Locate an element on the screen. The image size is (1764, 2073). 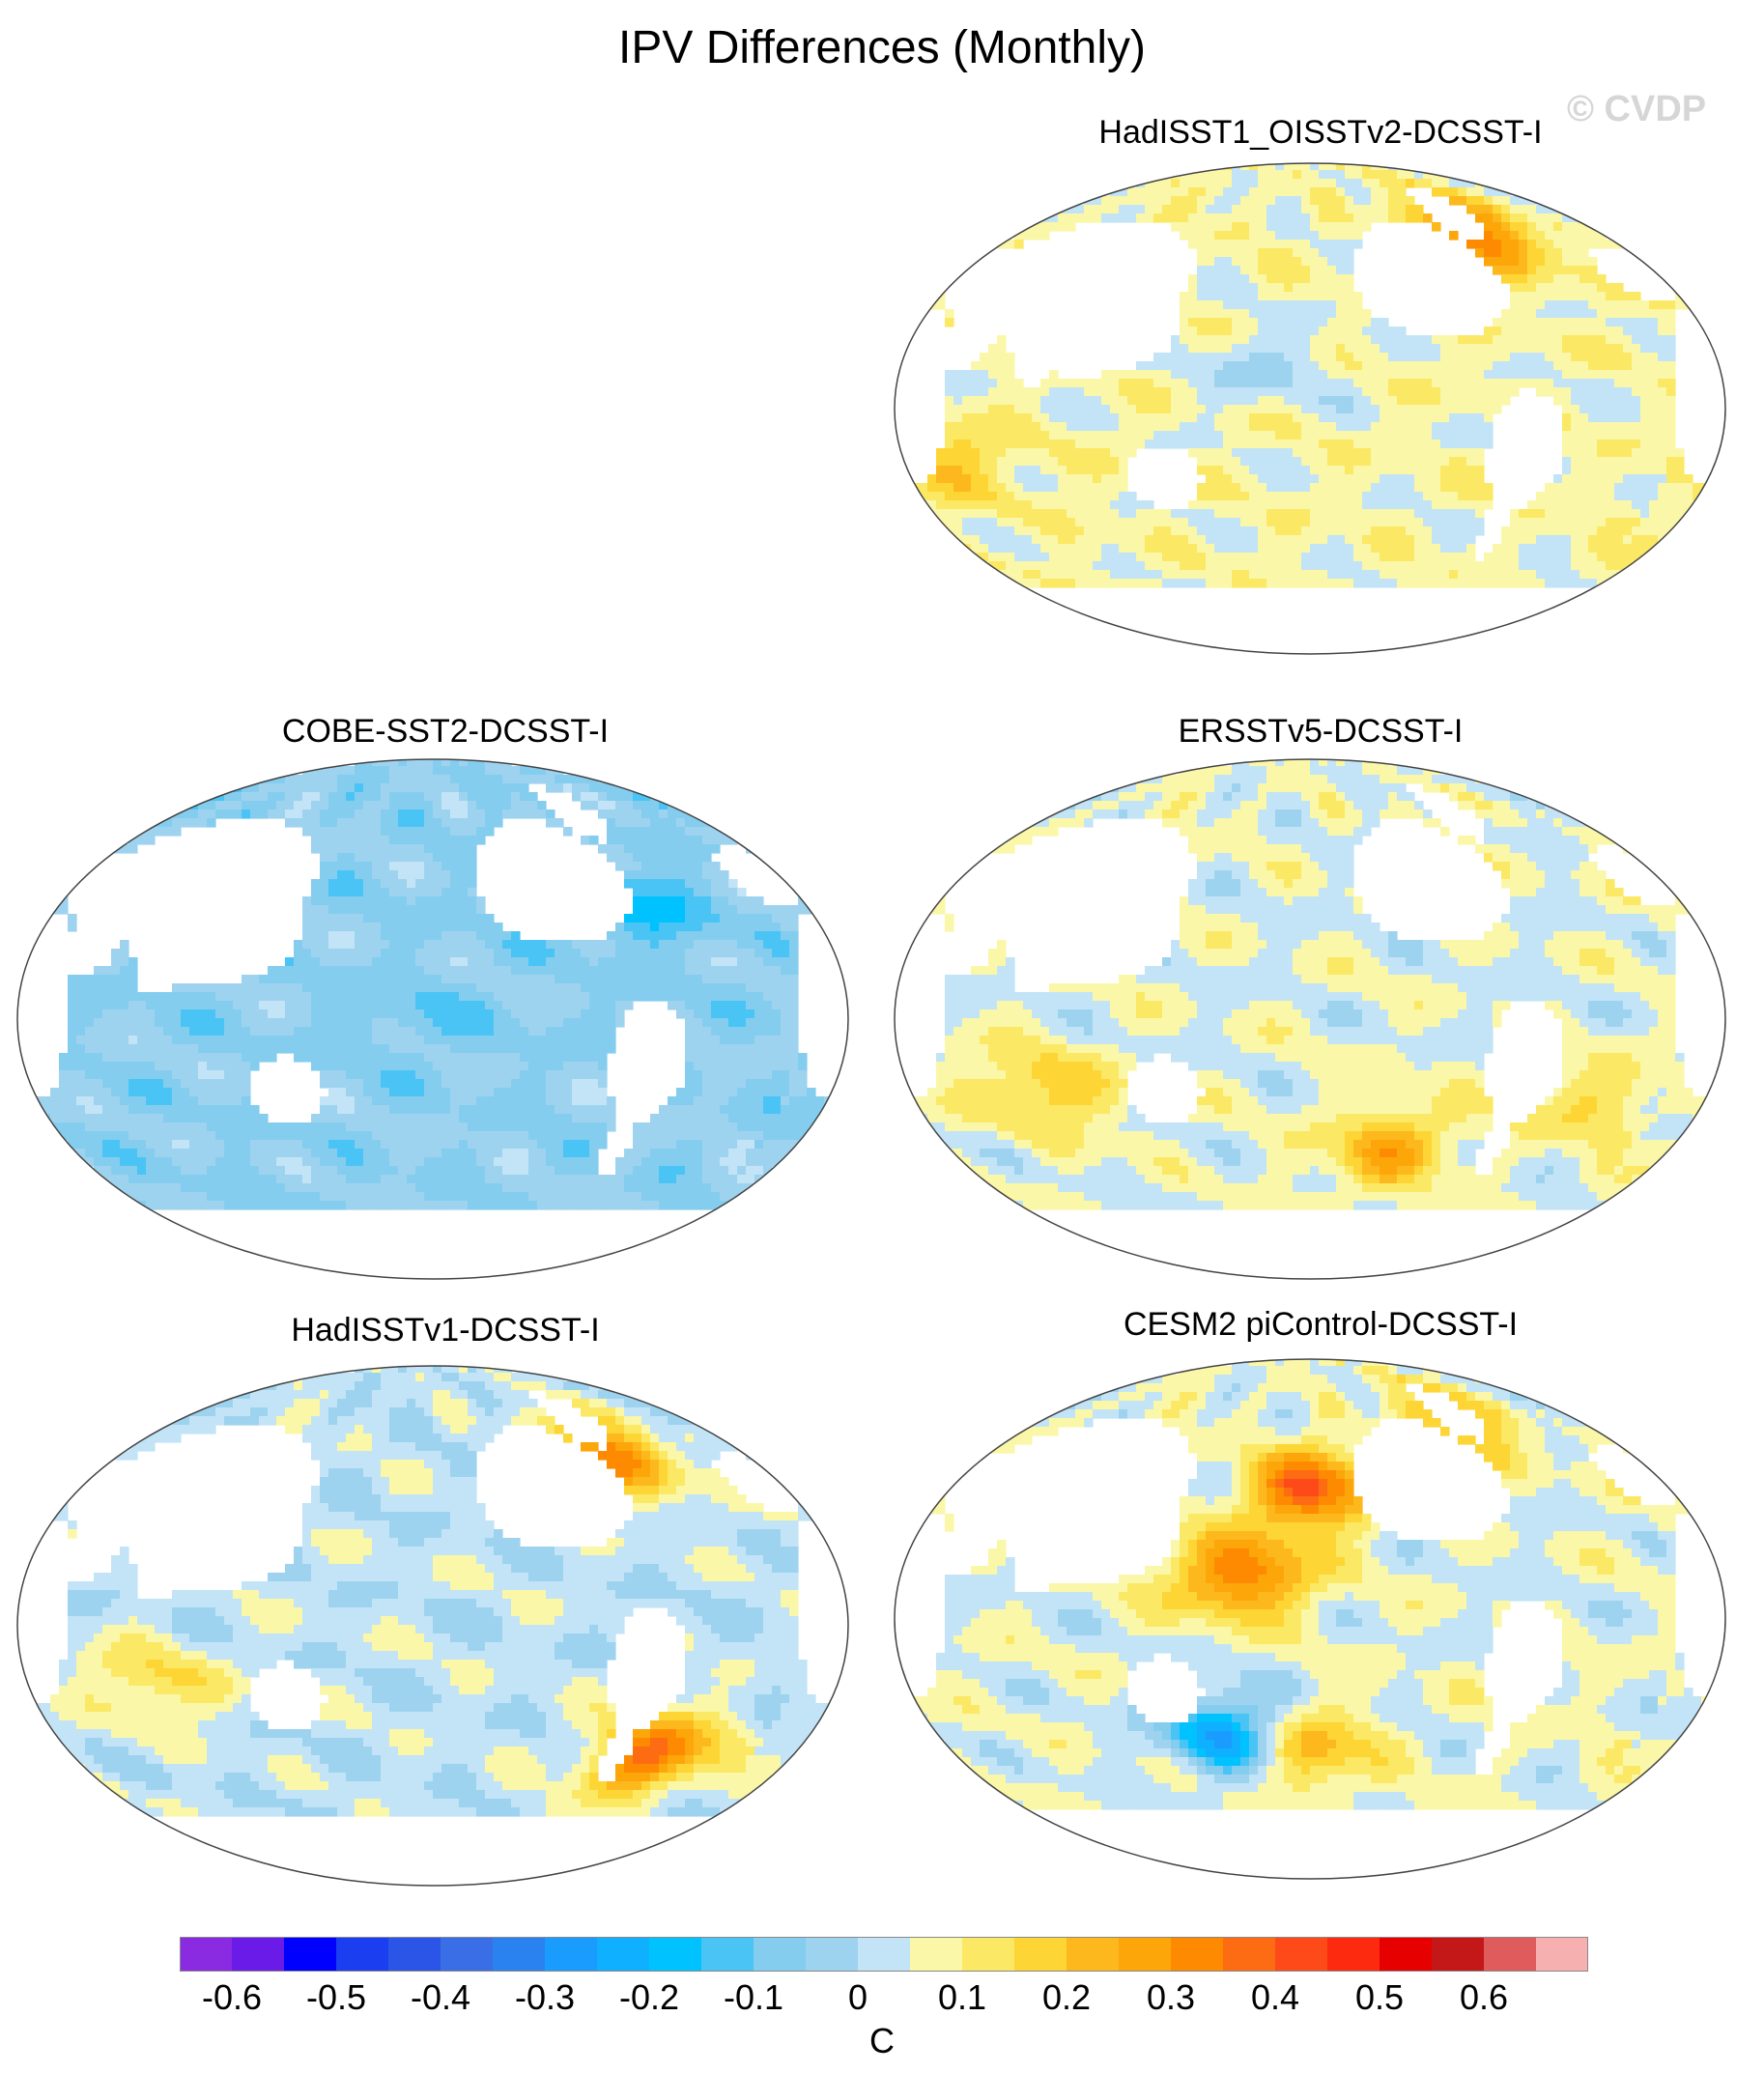
panel-title-p2: COBE-SST2-DCSST-I is located at coordinates (445, 731).